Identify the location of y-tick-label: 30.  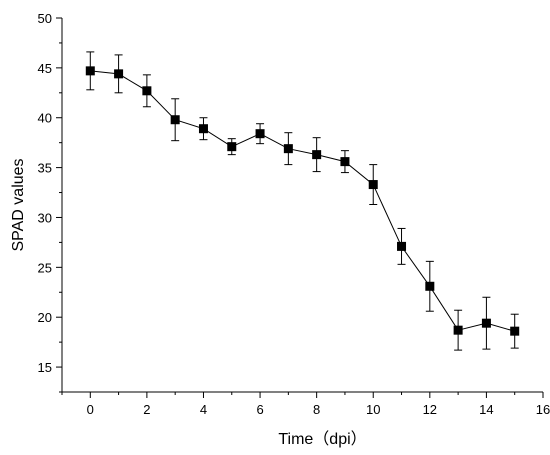
(45, 217).